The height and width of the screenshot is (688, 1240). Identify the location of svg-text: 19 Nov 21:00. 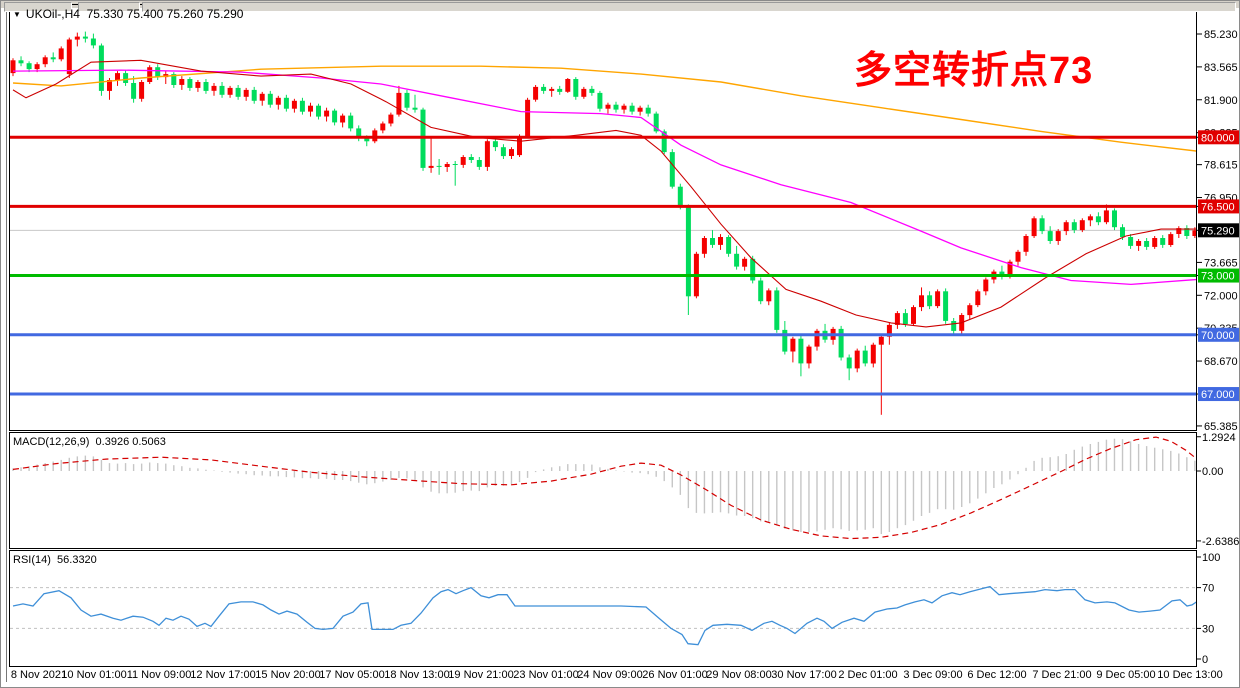
(480, 675).